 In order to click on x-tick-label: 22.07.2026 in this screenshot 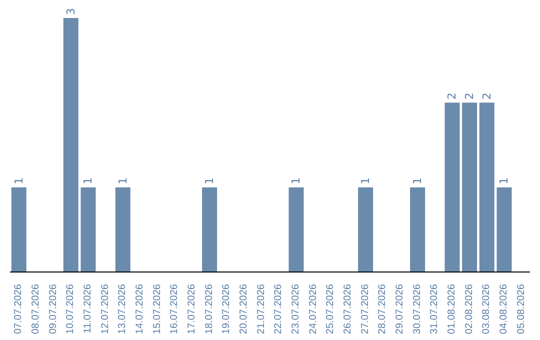, I will do `click(278, 309)`.